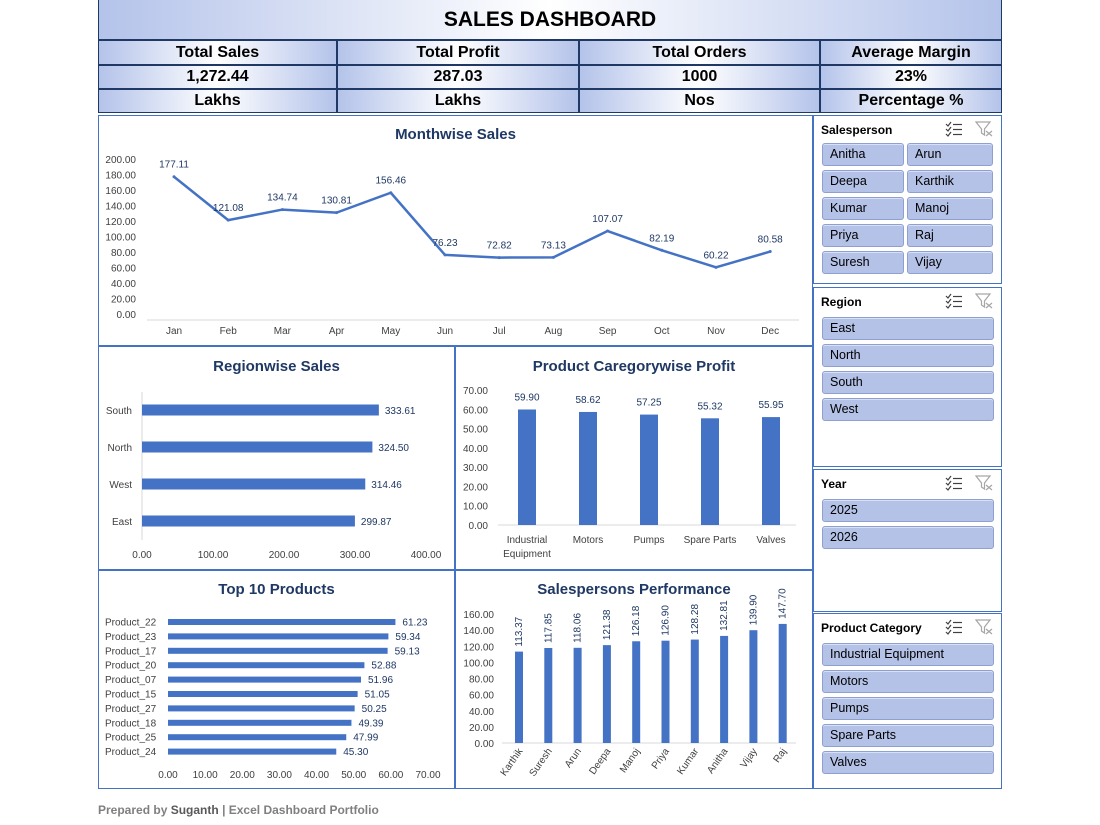  What do you see at coordinates (131, 680) in the screenshot?
I see `category-label: Product_07` at bounding box center [131, 680].